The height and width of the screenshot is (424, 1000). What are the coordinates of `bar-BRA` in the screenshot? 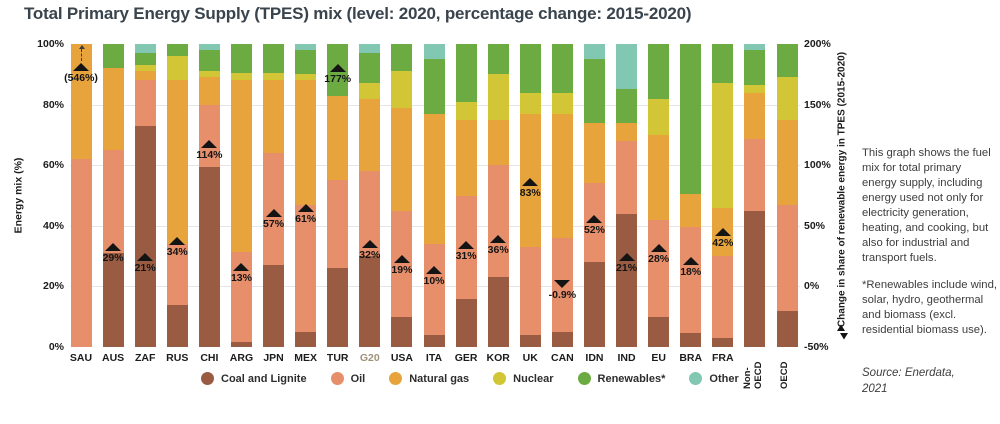 It's located at (691, 195).